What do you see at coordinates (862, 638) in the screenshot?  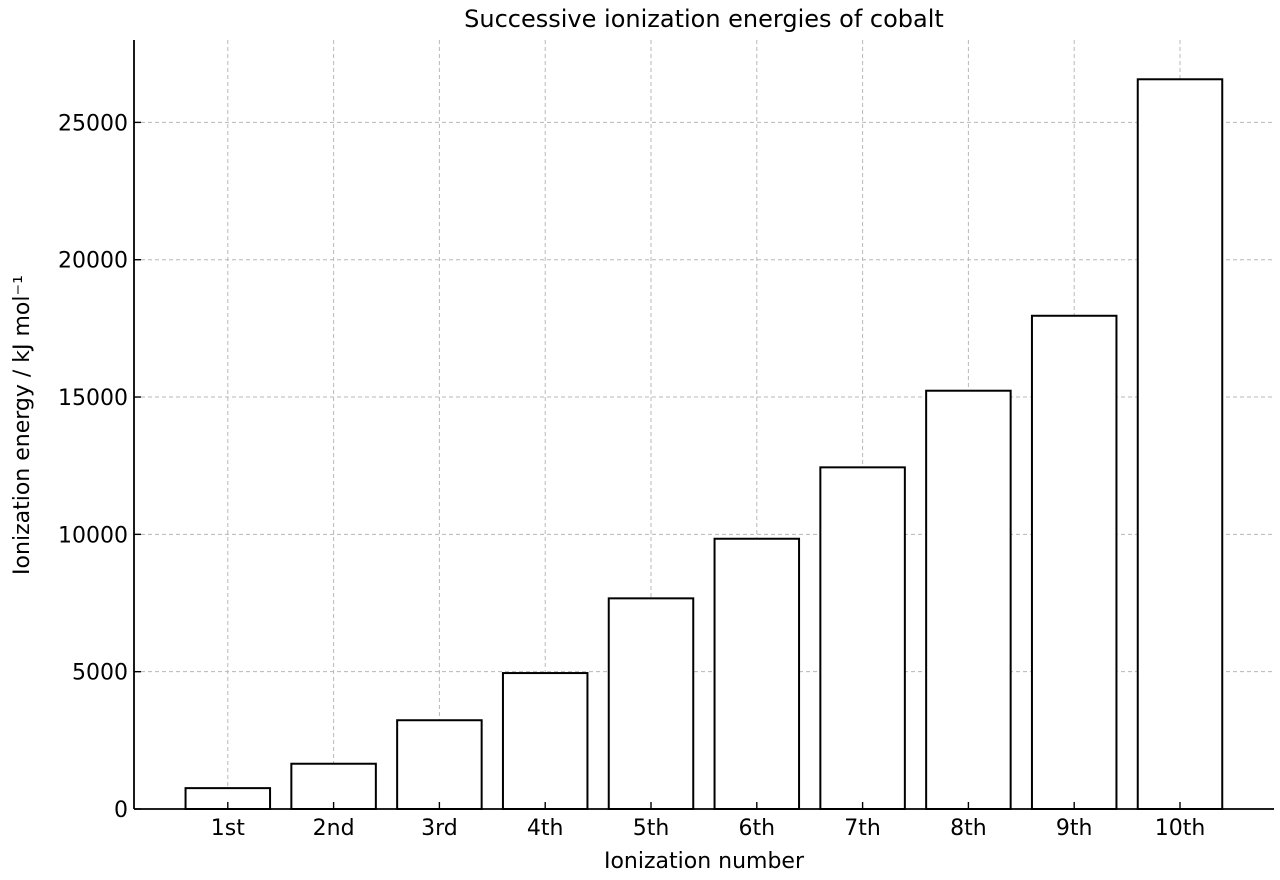 I see `bar-7th` at bounding box center [862, 638].